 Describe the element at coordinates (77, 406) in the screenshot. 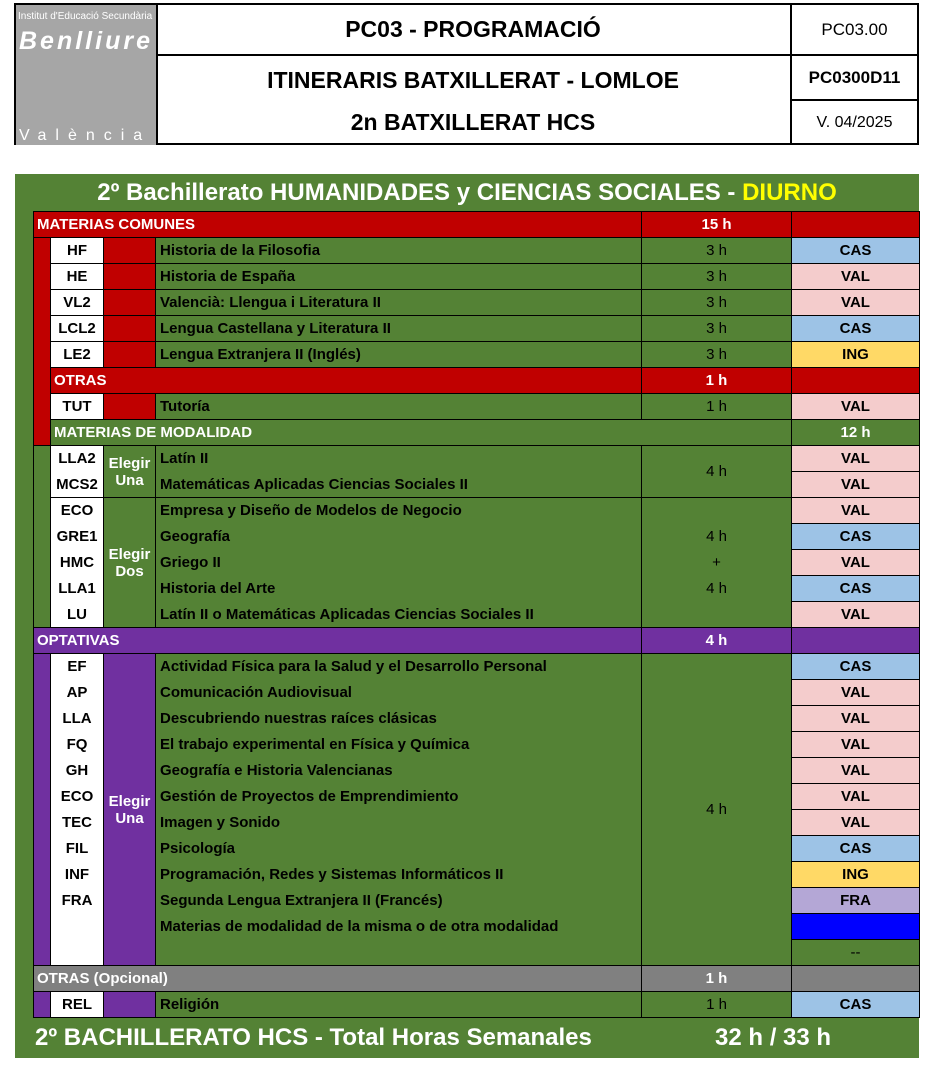

I see `subject-code: TUT` at that location.